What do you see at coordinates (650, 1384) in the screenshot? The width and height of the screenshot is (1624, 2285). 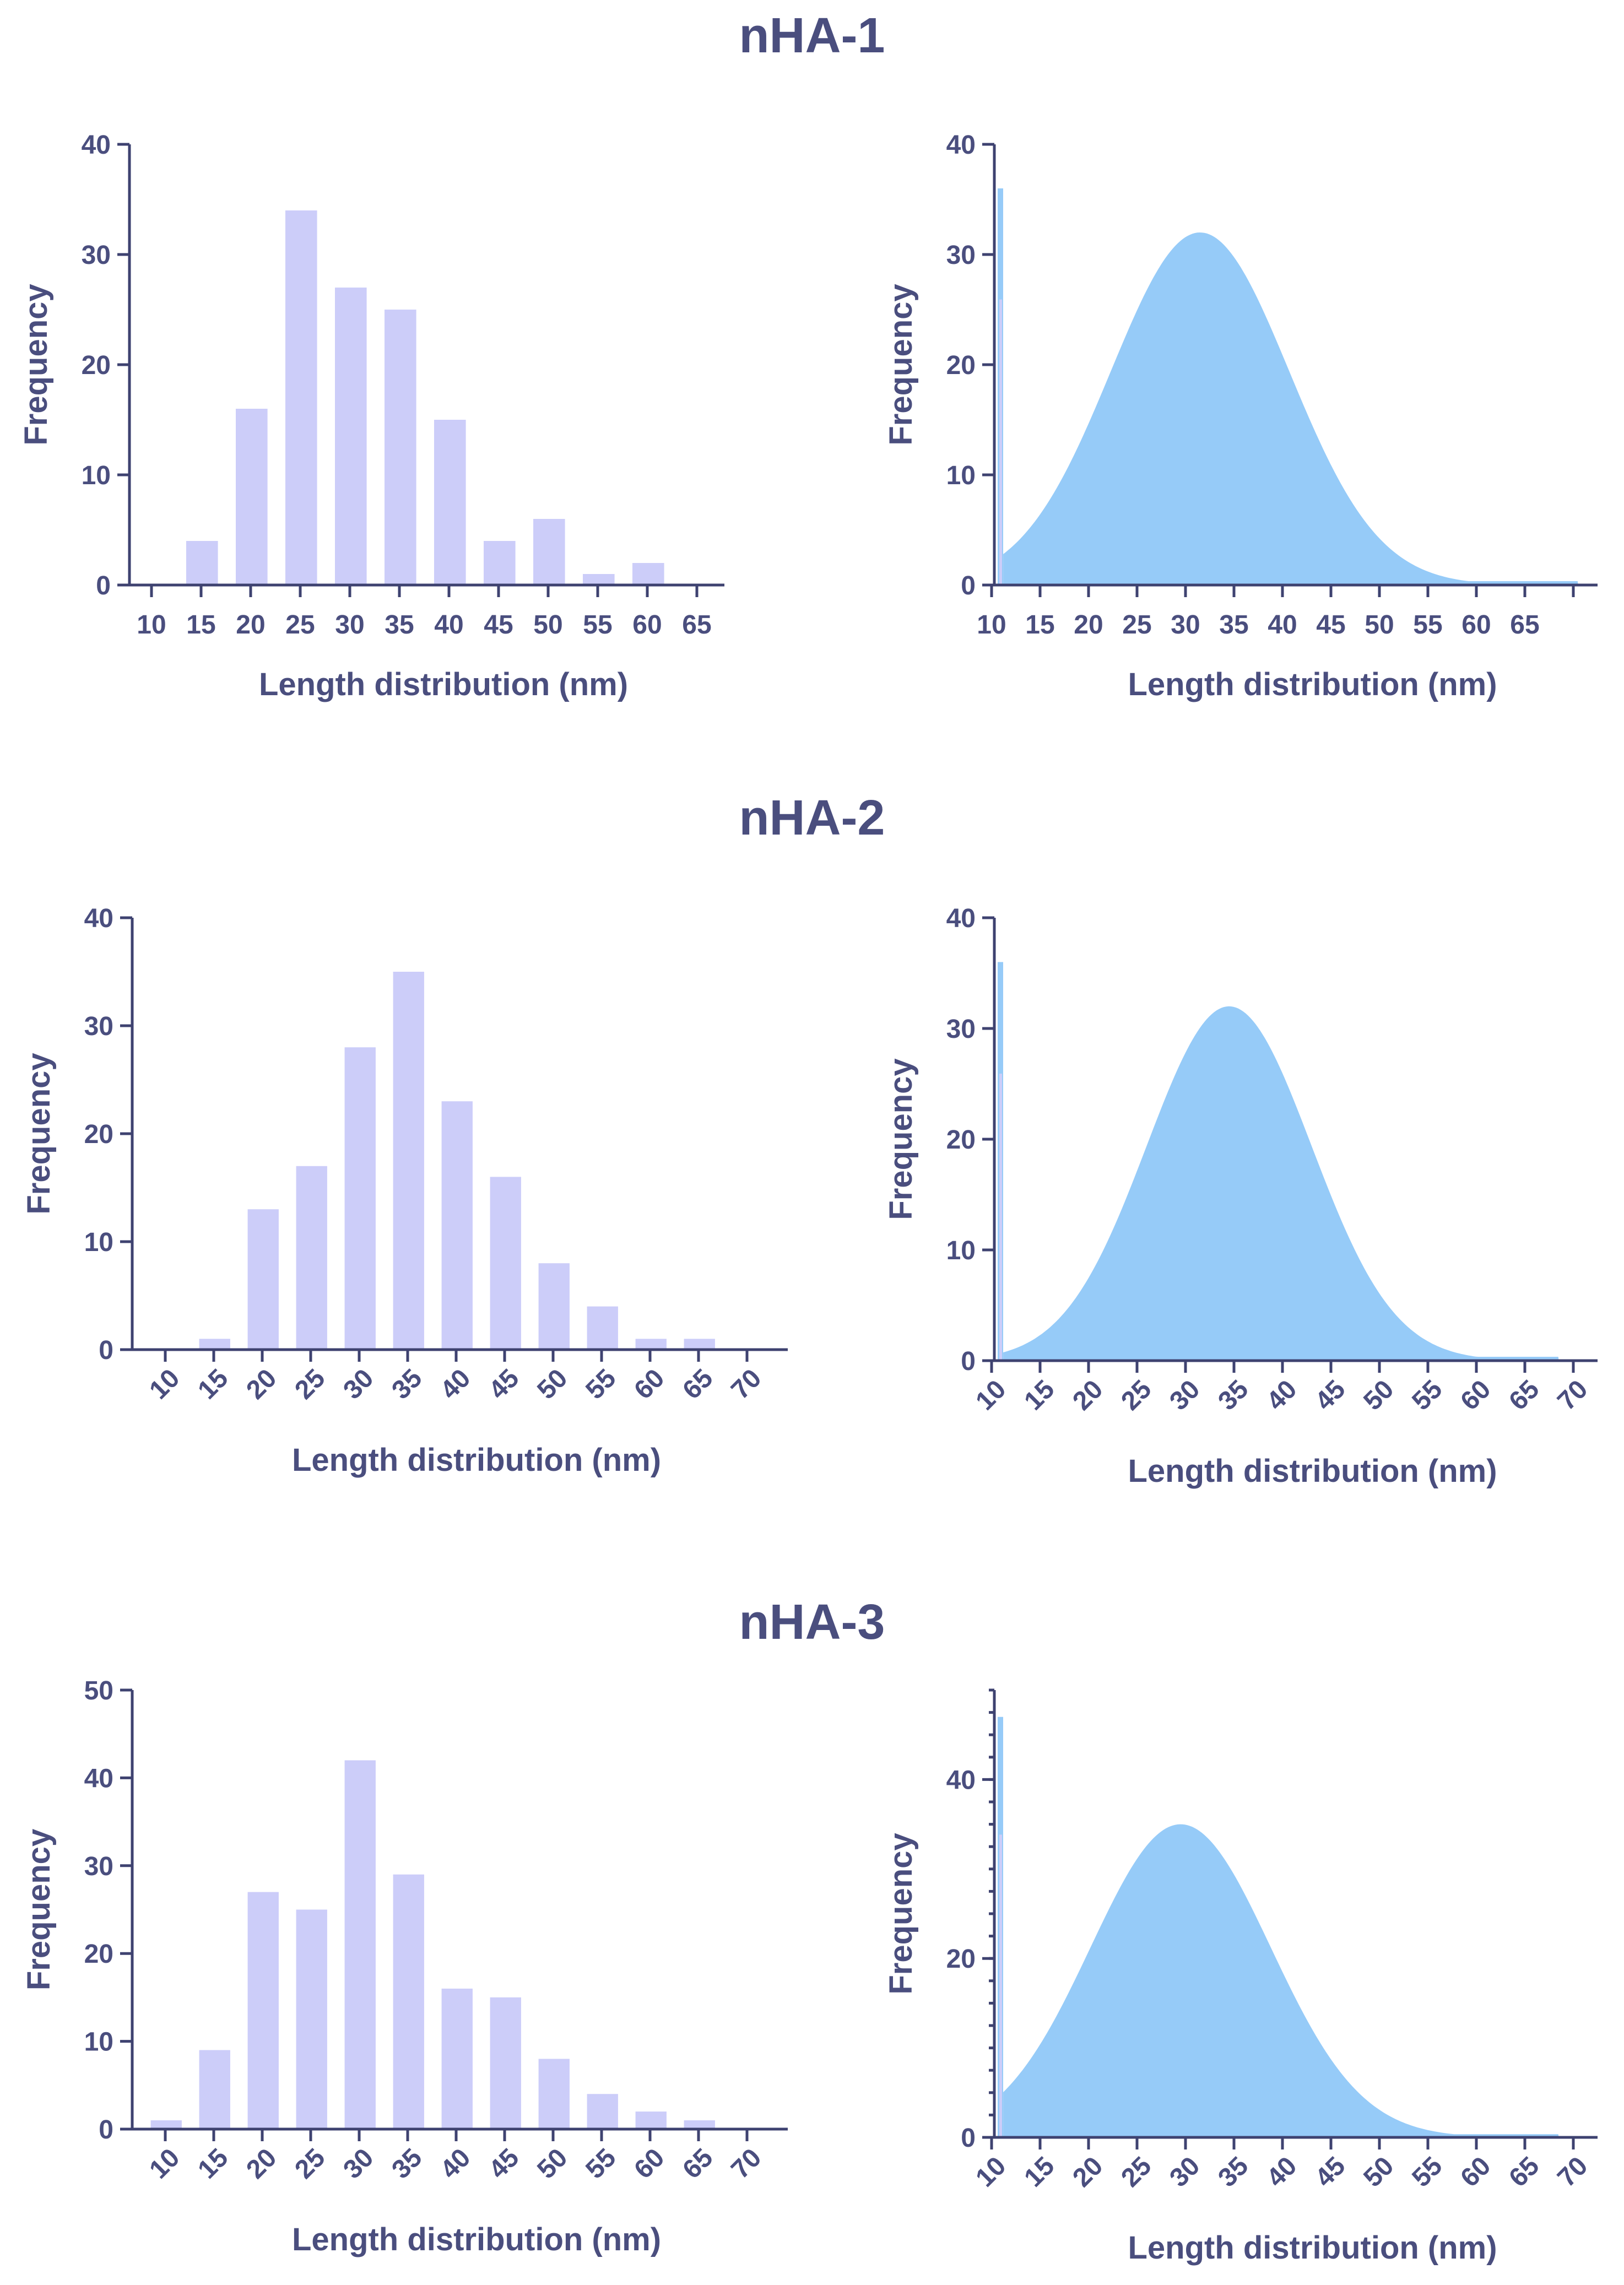 I see `histogram-x-tick-label: 60` at bounding box center [650, 1384].